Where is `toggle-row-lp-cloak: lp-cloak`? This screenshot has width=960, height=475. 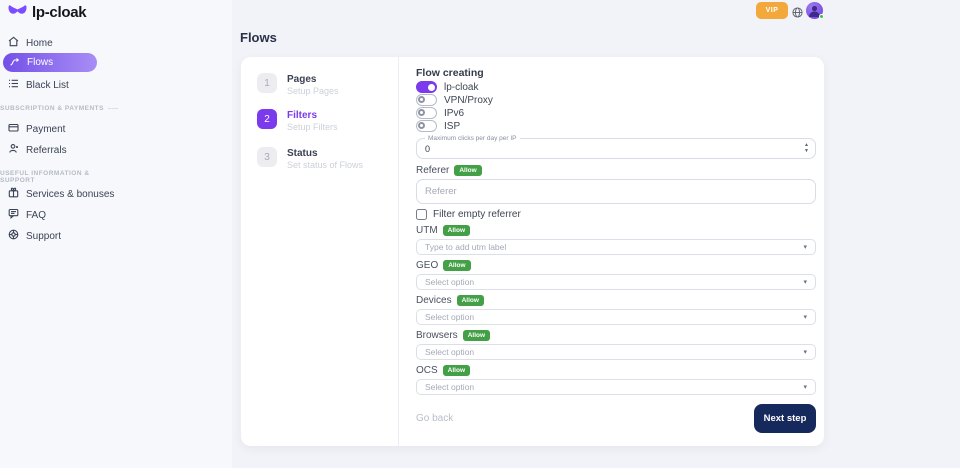 toggle-row-lp-cloak: lp-cloak is located at coordinates (616, 87).